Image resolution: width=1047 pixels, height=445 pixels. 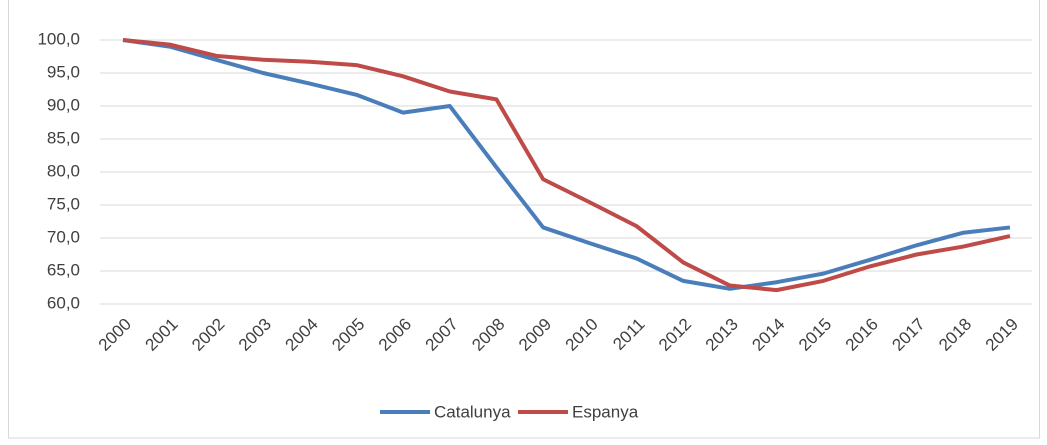 I want to click on legend-label: Catalunya, so click(x=472, y=411).